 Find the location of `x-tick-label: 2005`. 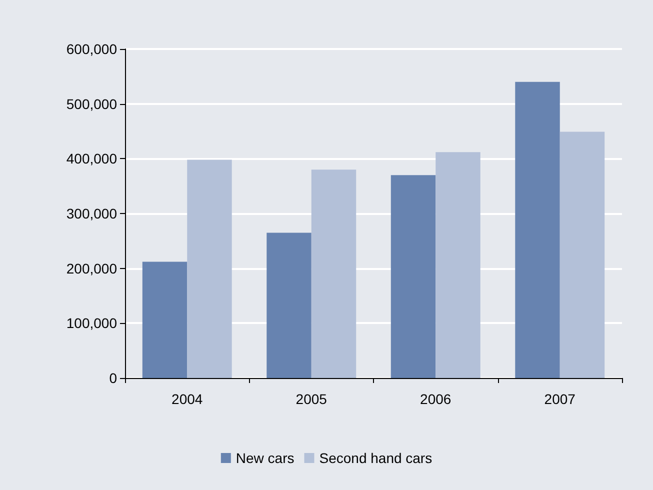

x-tick-label: 2005 is located at coordinates (312, 399).